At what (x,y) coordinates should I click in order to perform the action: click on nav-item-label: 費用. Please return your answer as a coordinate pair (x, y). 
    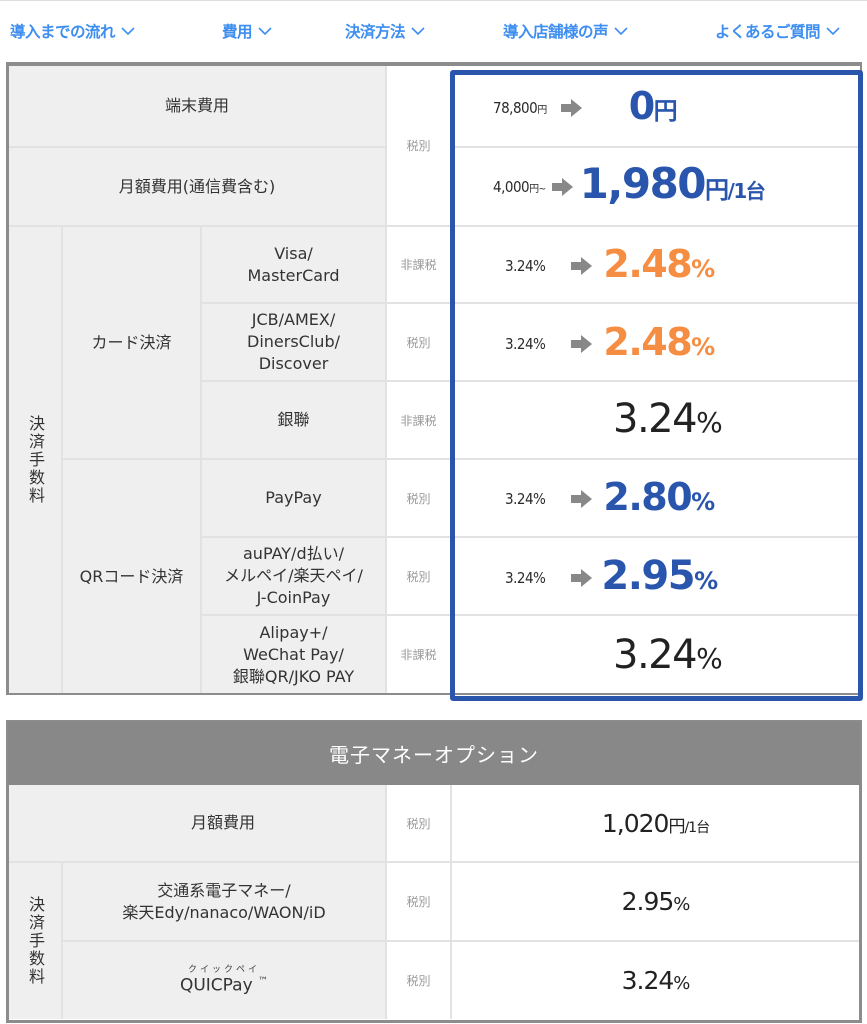
    Looking at the image, I should click on (237, 32).